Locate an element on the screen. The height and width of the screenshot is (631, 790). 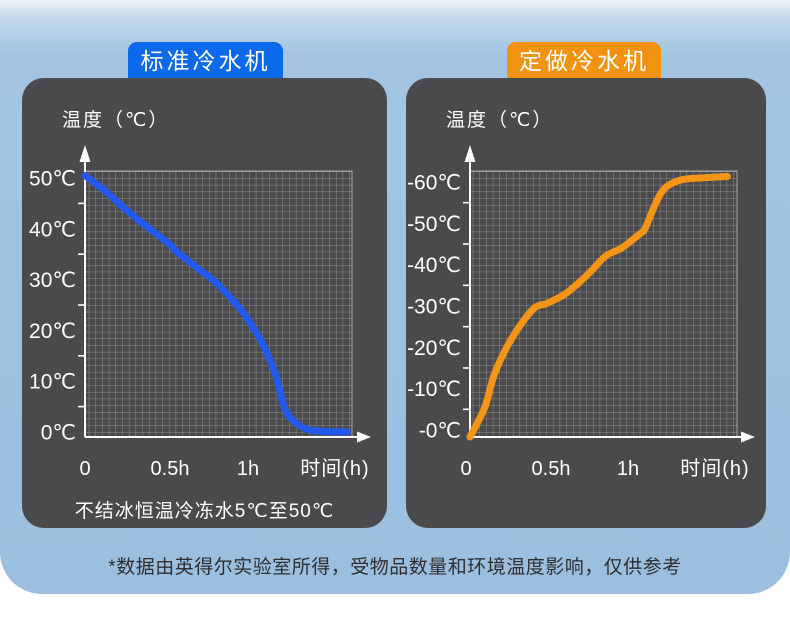
svg-text: -10℃ is located at coordinates (434, 389).